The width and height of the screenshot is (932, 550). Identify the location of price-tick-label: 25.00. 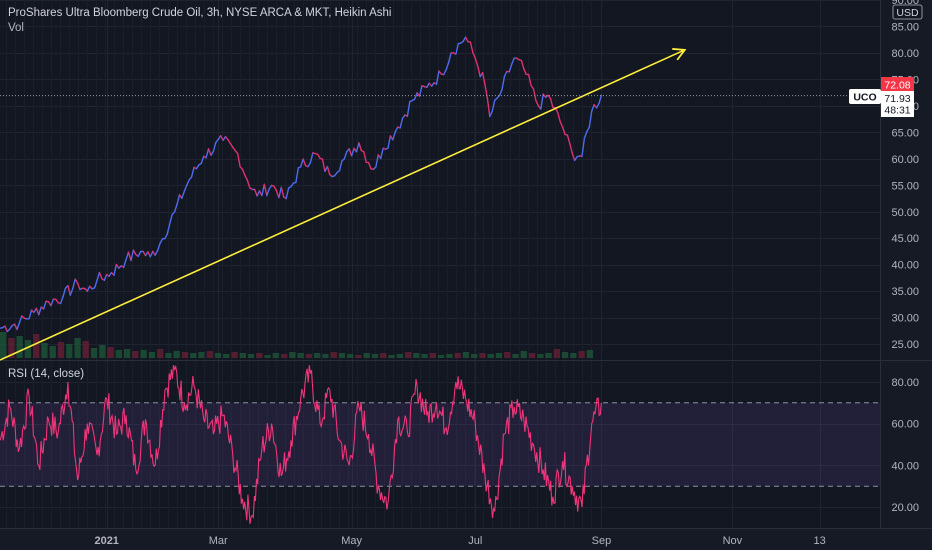
(905, 345).